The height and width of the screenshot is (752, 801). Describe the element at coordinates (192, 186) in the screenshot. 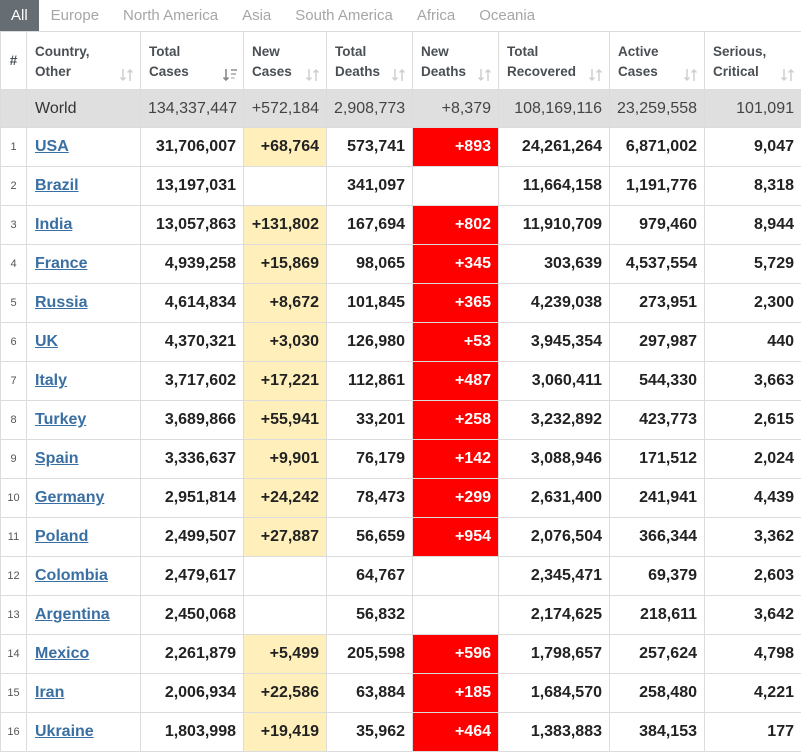

I see `total-cases-cell: 13,197,031` at that location.